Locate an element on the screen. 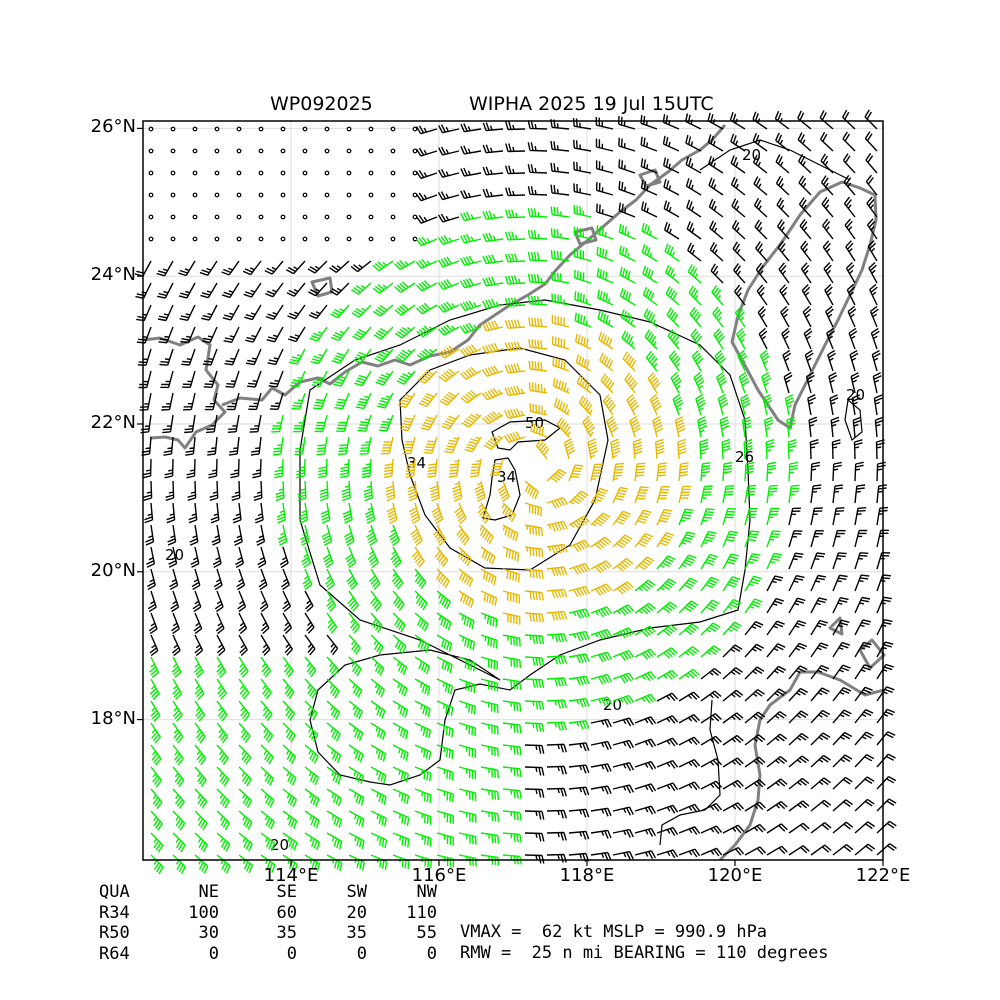  lon-label: 122°E is located at coordinates (883, 875).